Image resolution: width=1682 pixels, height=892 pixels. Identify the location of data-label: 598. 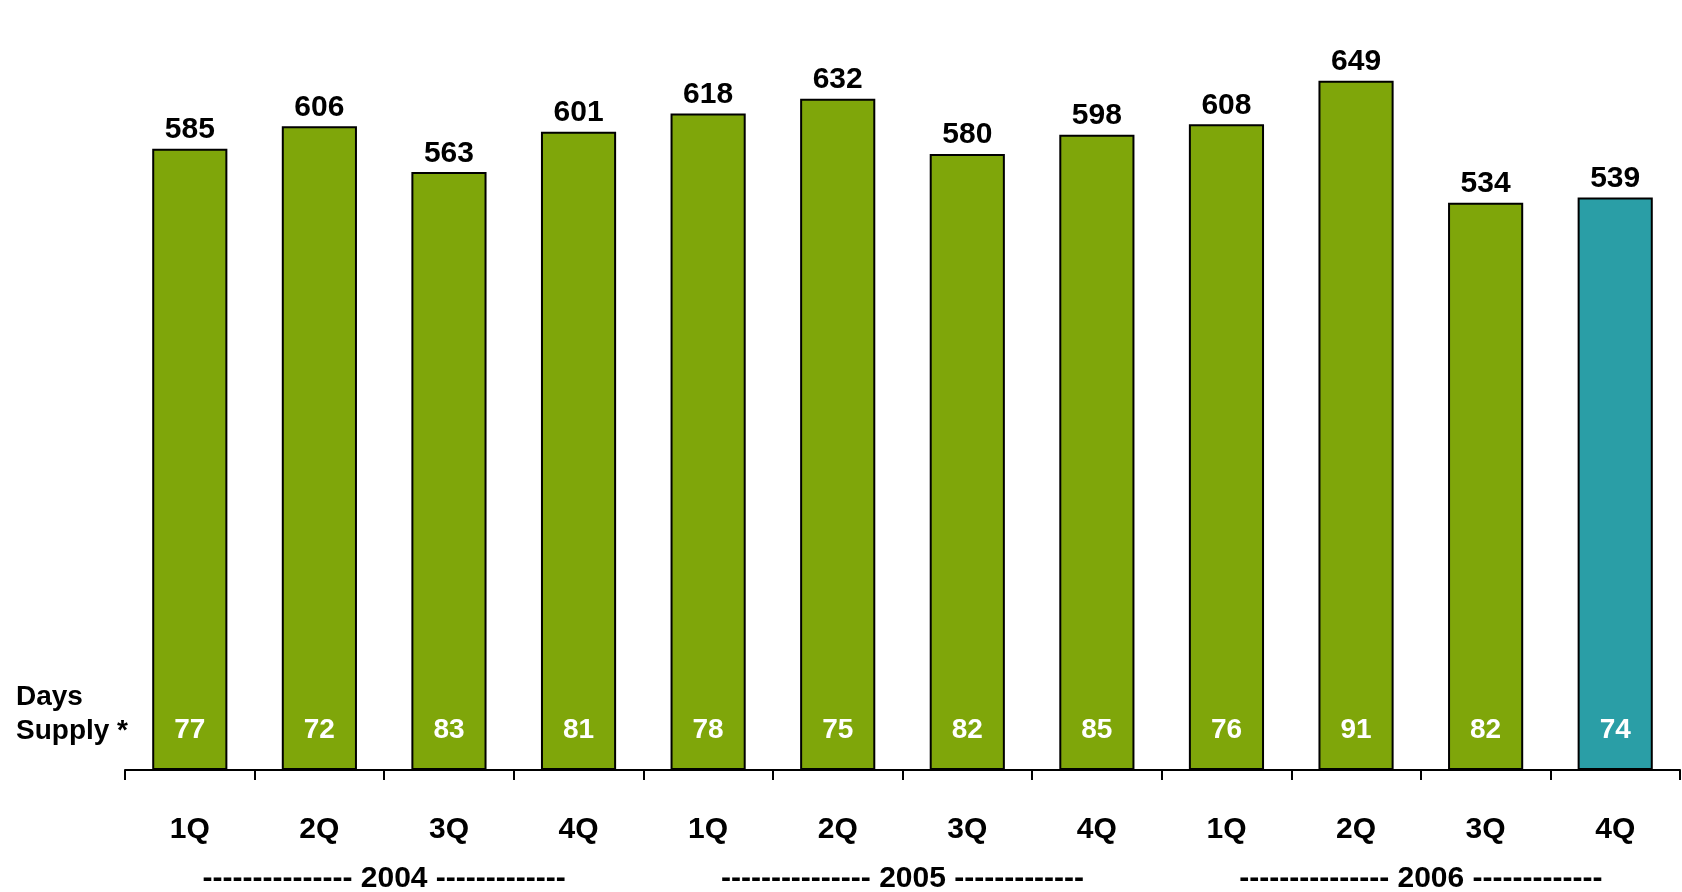
(1096, 114).